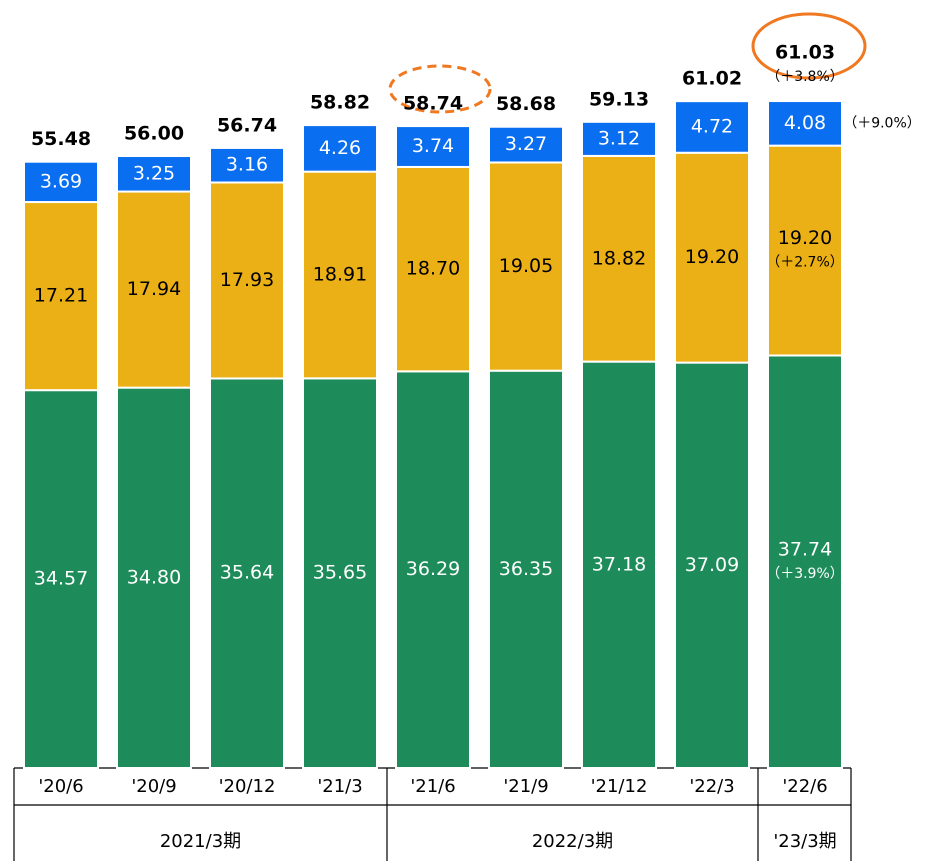 The image size is (944, 865). I want to click on value-label: 36.29, so click(433, 569).